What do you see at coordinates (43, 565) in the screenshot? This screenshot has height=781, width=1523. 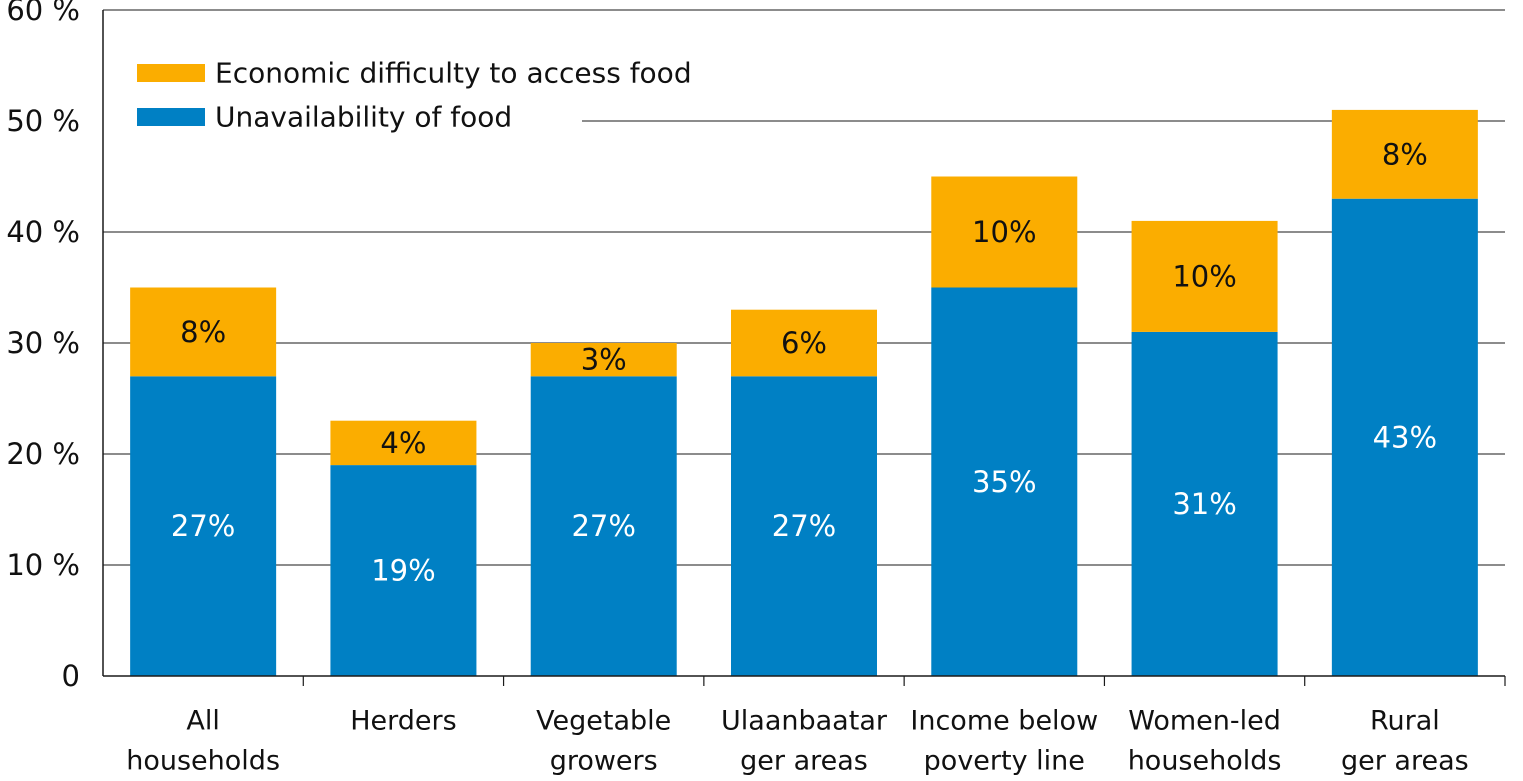 I see `y-tick-label: 10 %` at bounding box center [43, 565].